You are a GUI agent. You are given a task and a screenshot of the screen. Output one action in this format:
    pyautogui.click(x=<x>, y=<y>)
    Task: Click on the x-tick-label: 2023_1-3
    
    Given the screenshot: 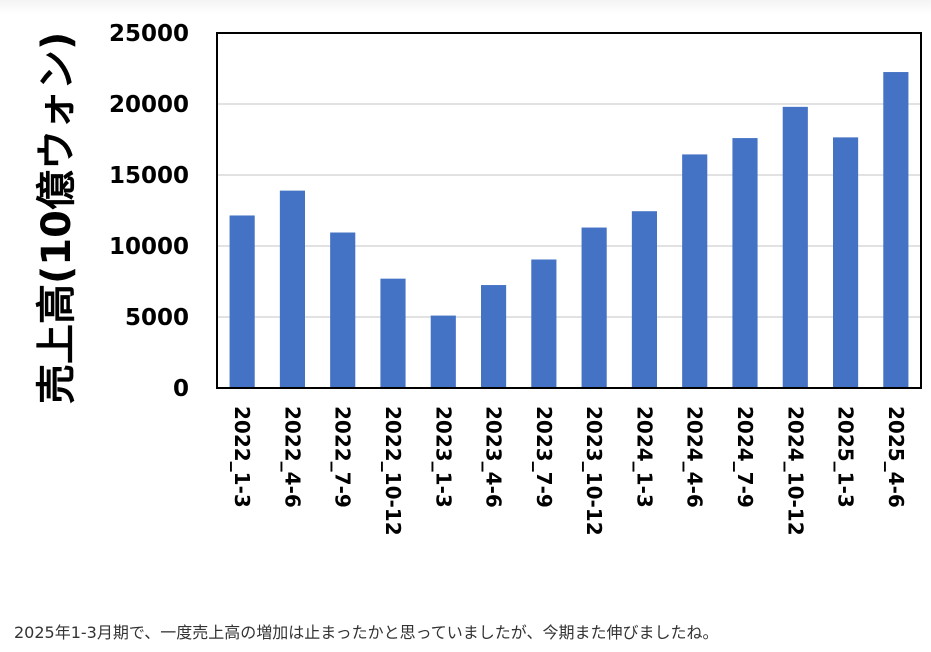 What is the action you would take?
    pyautogui.click(x=443, y=457)
    